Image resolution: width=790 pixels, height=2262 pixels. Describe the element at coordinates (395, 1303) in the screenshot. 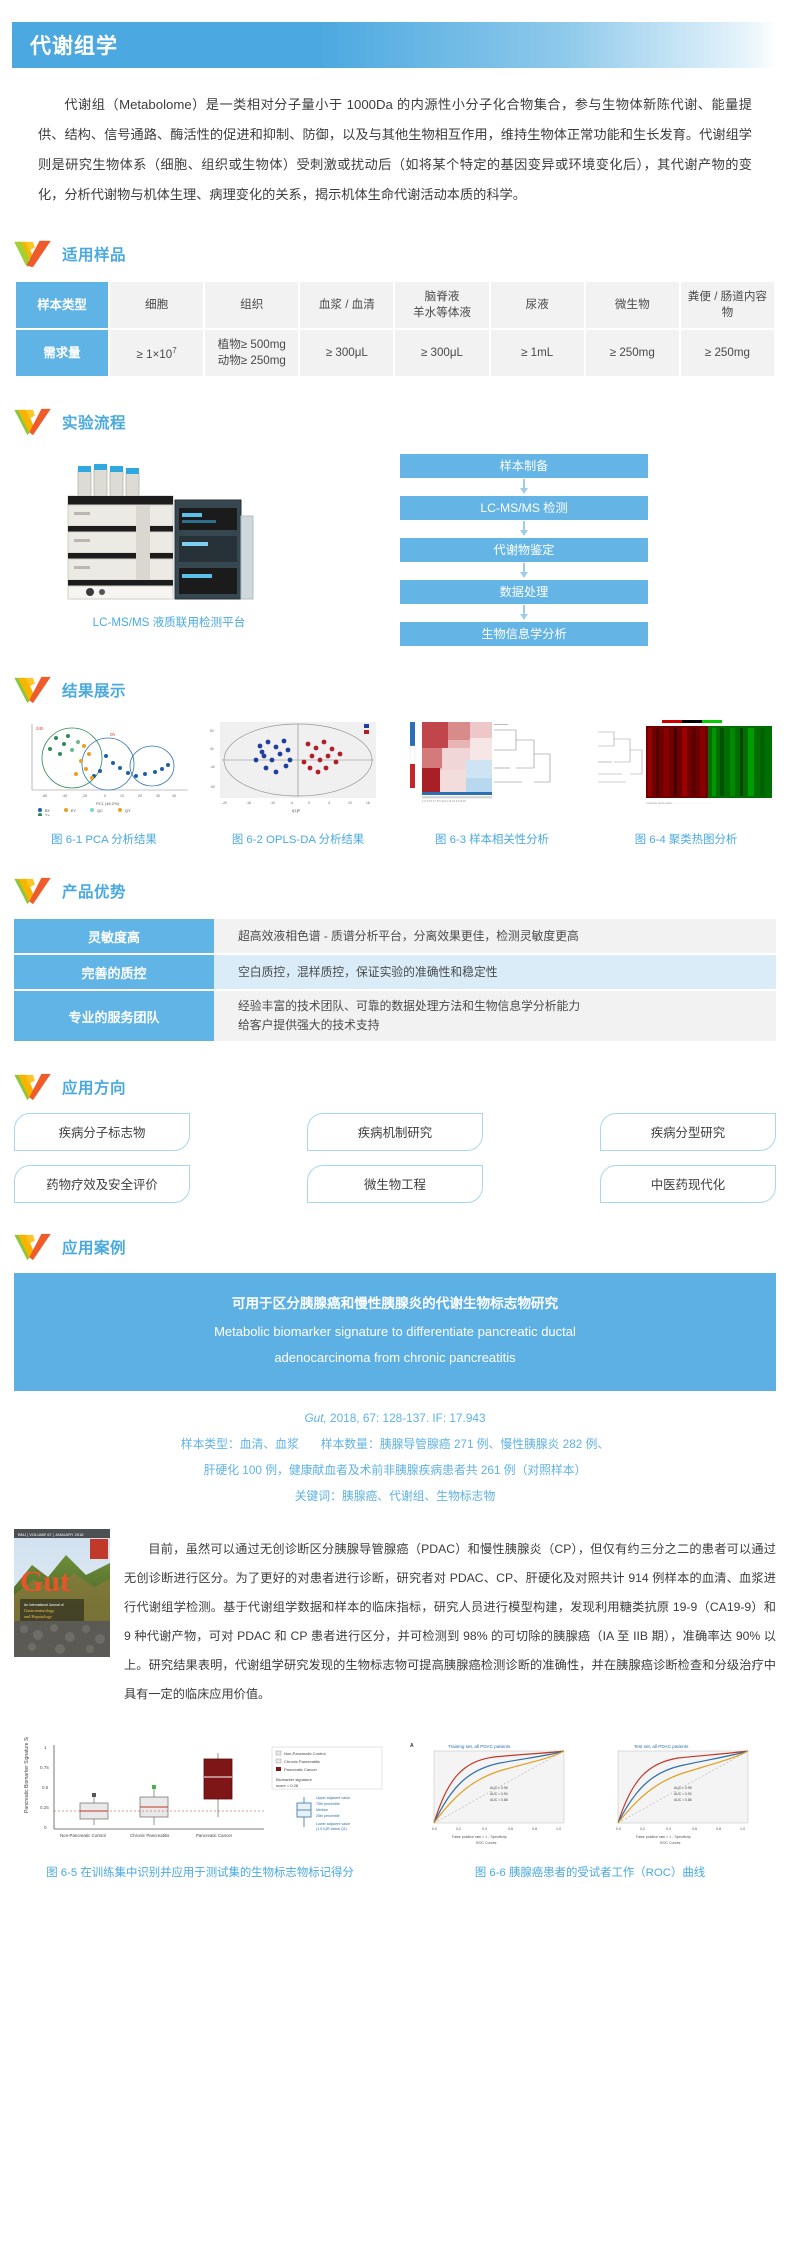

I see `case-title-cn: 可用于区分胰腺癌和慢性胰腺炎的代谢生物标志物研究` at that location.